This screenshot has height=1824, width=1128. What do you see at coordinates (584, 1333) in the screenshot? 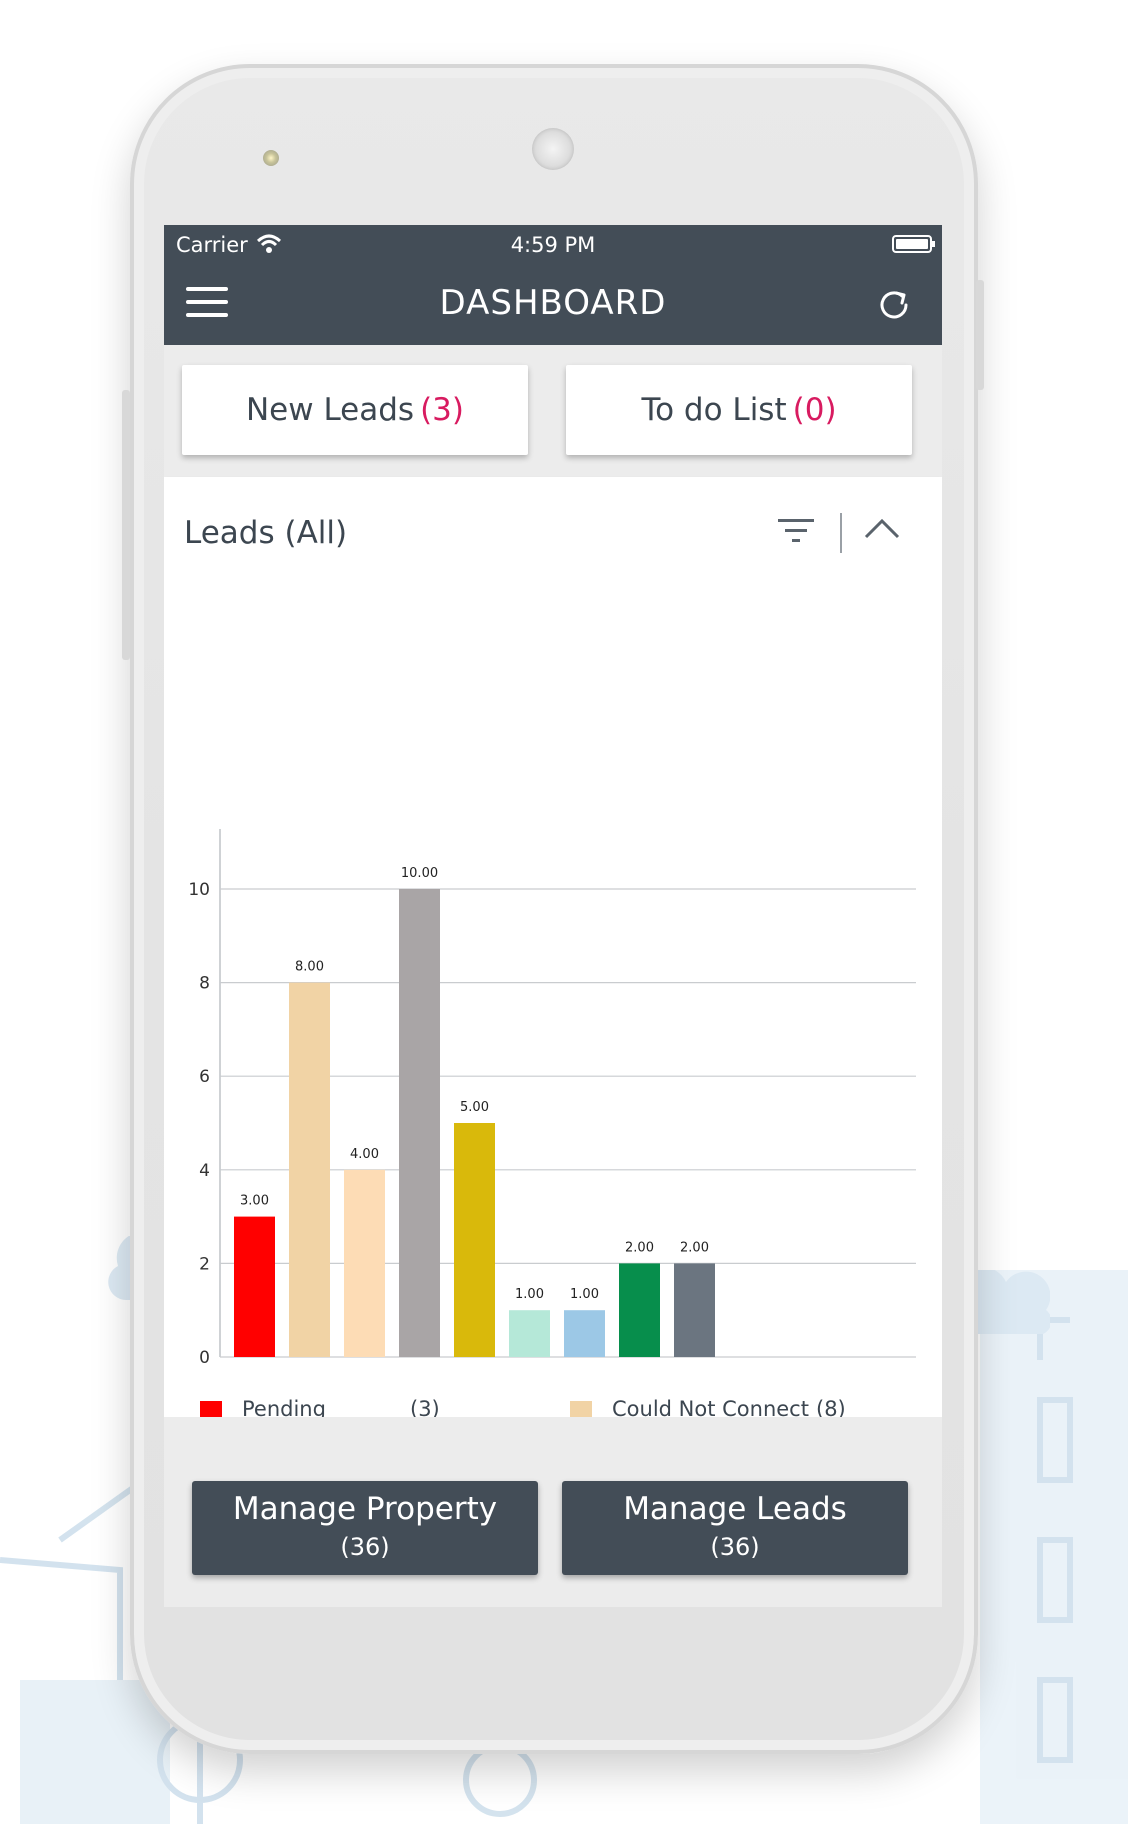
I see `bar-visit-done` at bounding box center [584, 1333].